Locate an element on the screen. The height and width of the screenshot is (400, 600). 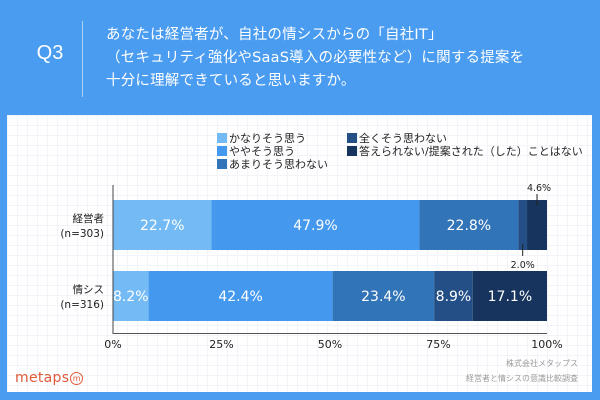
category-label: (n=316) is located at coordinates (82, 305).